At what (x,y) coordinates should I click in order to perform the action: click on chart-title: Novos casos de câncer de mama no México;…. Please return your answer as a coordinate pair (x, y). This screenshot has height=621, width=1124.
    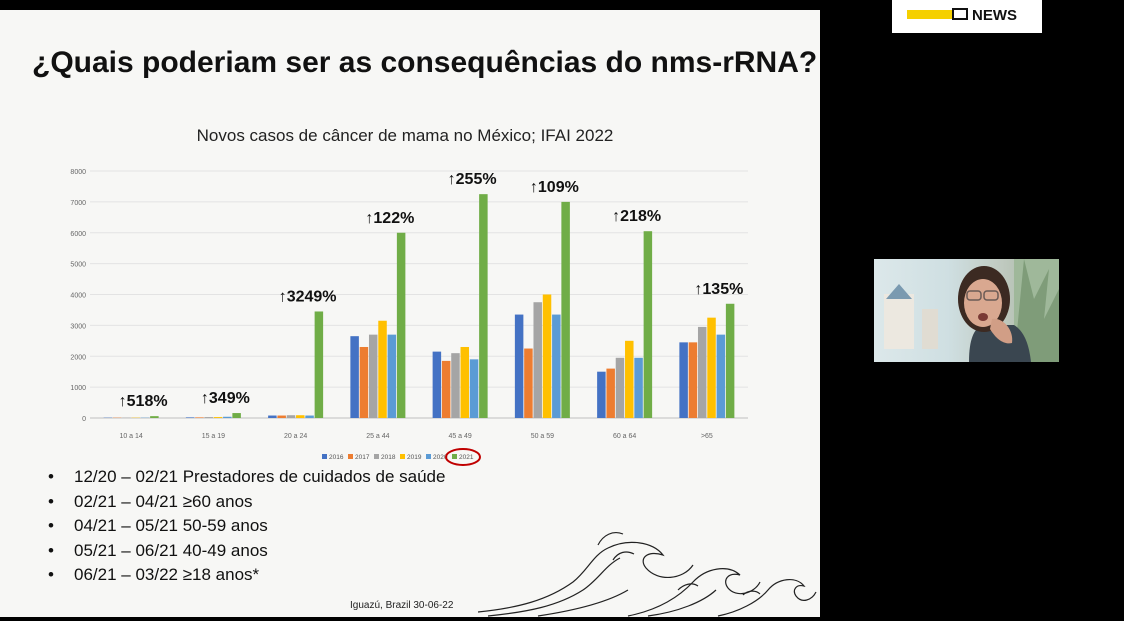
    Looking at the image, I should click on (405, 135).